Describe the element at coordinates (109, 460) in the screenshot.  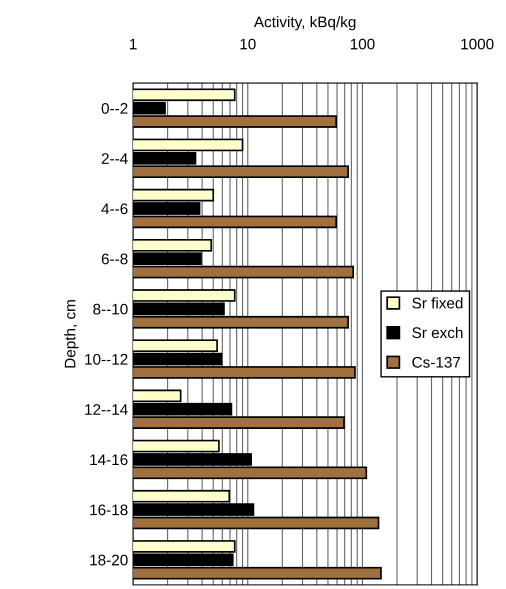
I see `y-tick-label: 14-16` at that location.